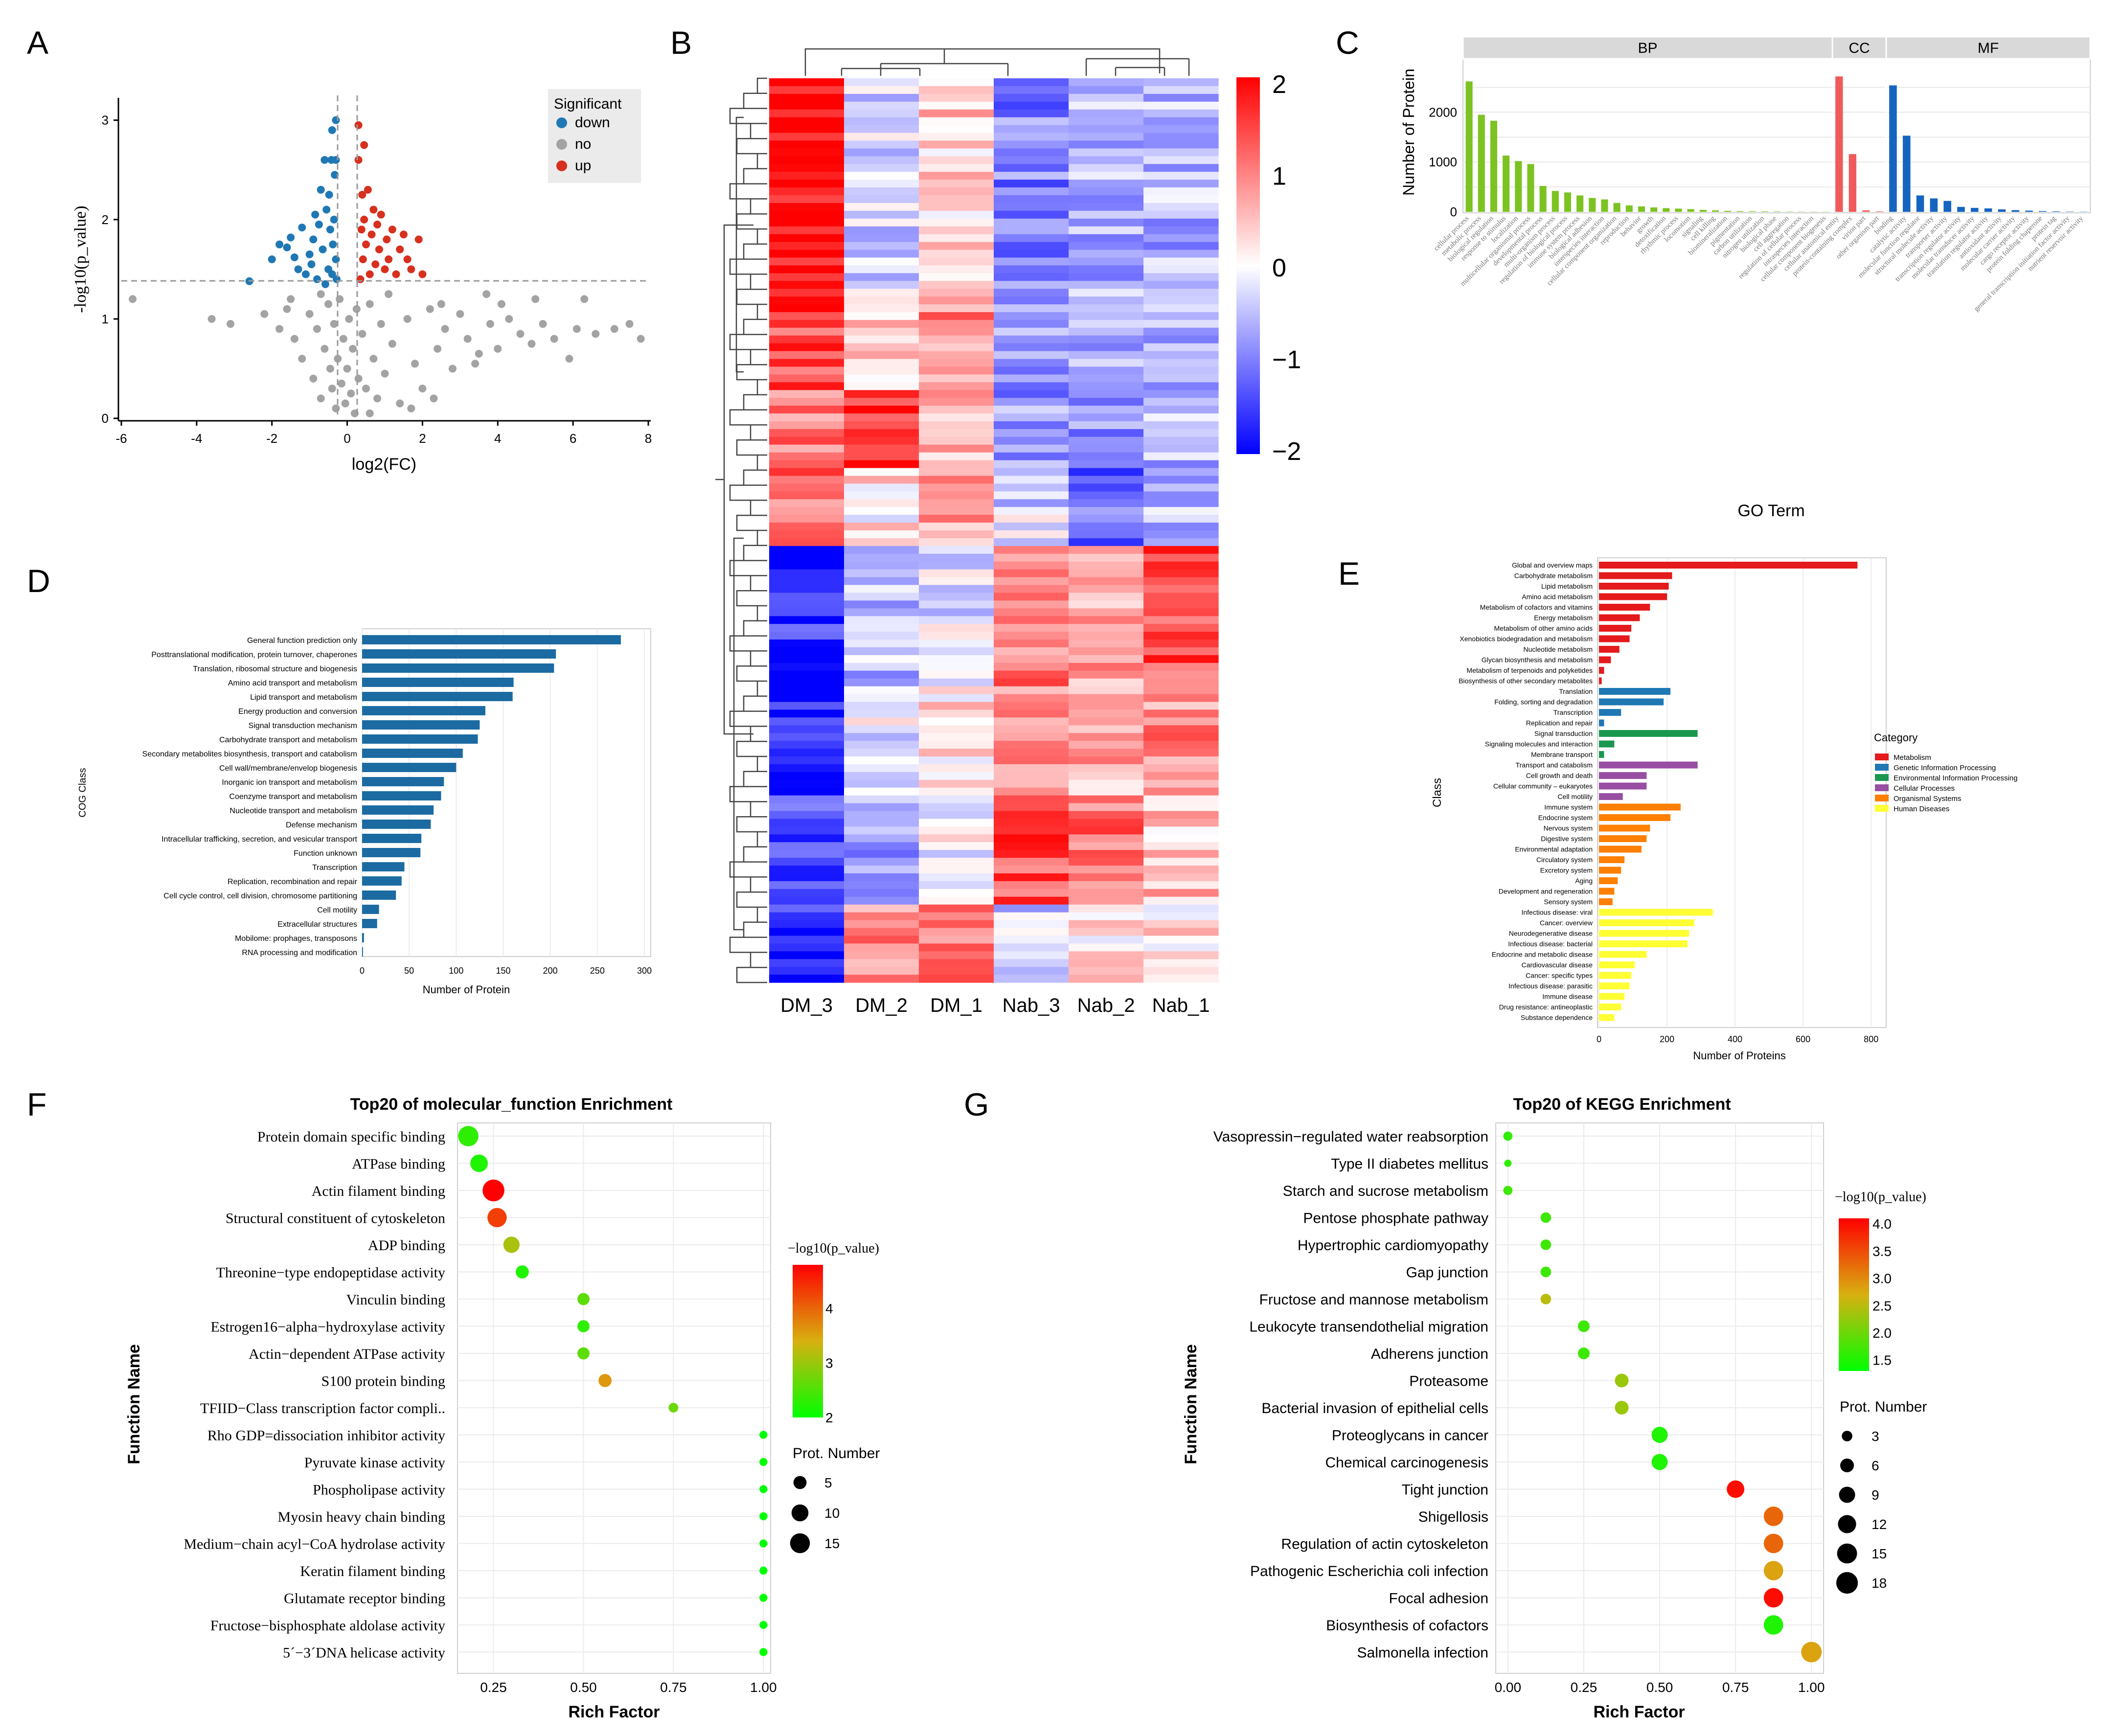 This screenshot has width=2101, height=1736. Describe the element at coordinates (1566, 871) in the screenshot. I see `kegg-class-label: Excretory system` at that location.